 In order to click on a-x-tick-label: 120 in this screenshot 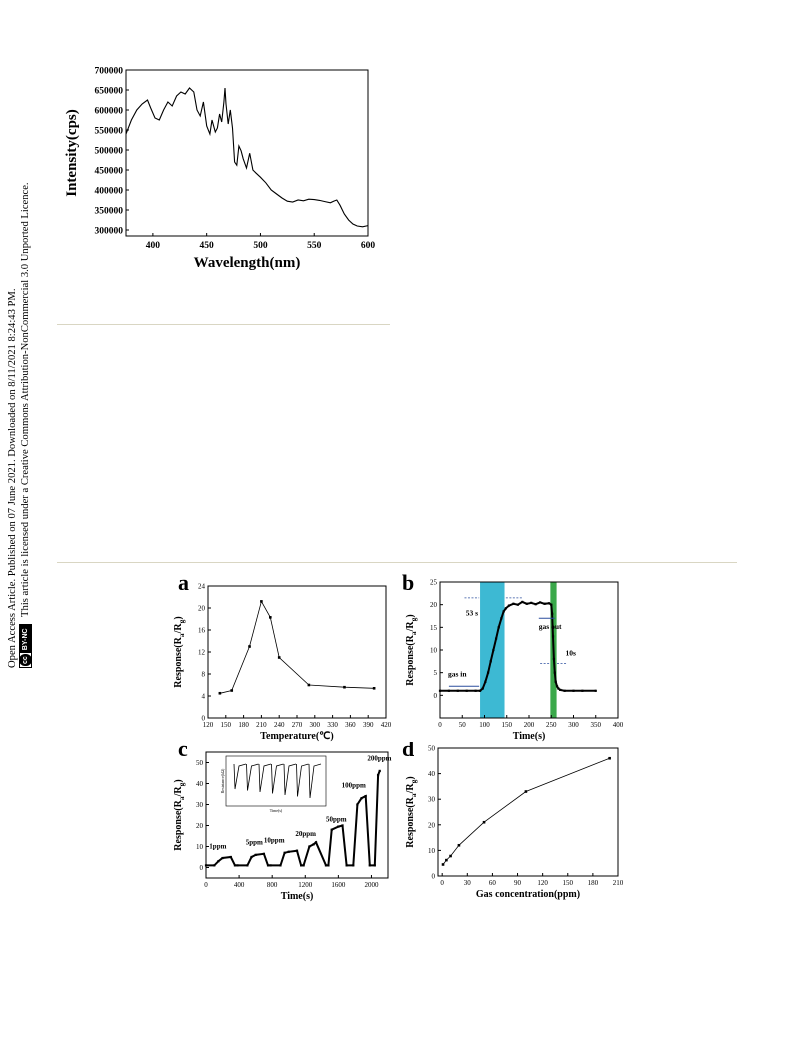, I will do `click(208, 725)`.